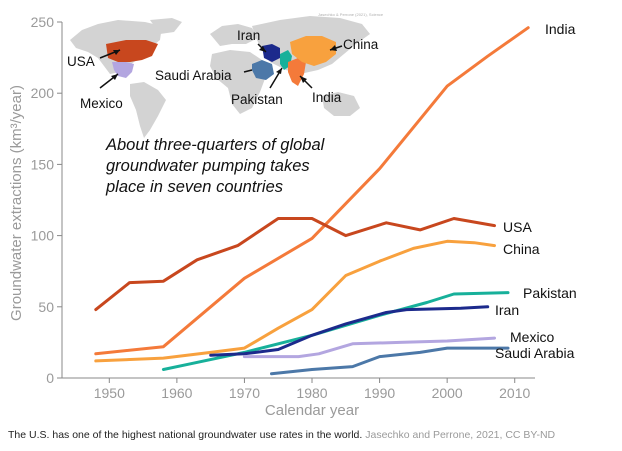 The height and width of the screenshot is (451, 622). Describe the element at coordinates (303, 79) in the screenshot. I see `india-arrowhead` at that location.